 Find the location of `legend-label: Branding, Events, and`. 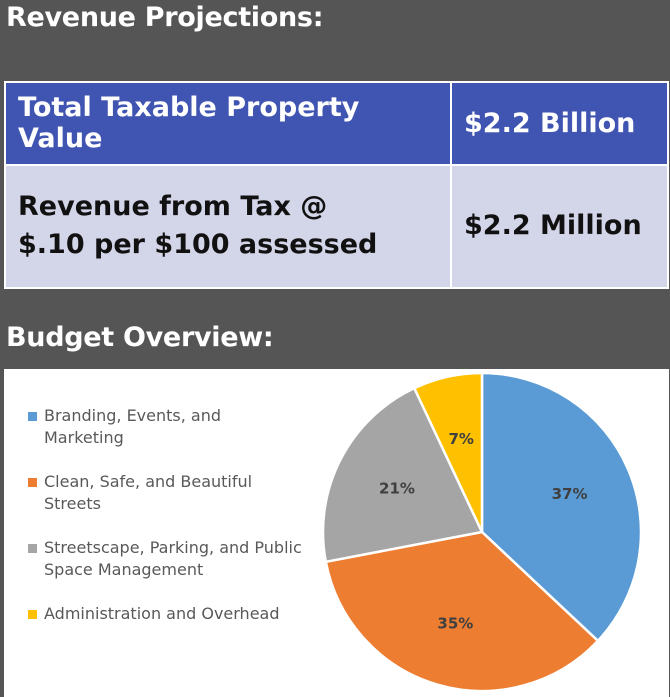

legend-label: Branding, Events, and is located at coordinates (133, 415).